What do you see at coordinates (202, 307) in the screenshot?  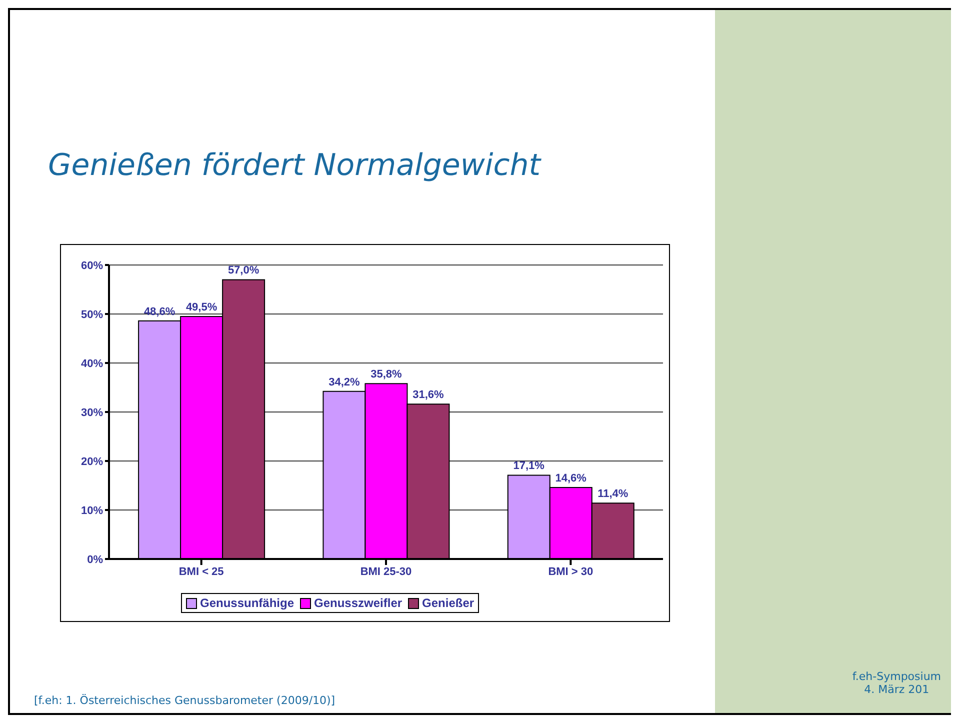 I see `data-label: 49,5%` at bounding box center [202, 307].